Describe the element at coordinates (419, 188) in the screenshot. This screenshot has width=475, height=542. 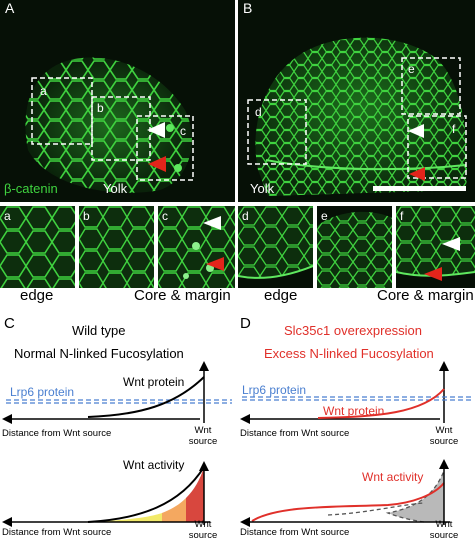
I see `scale-bar` at that location.